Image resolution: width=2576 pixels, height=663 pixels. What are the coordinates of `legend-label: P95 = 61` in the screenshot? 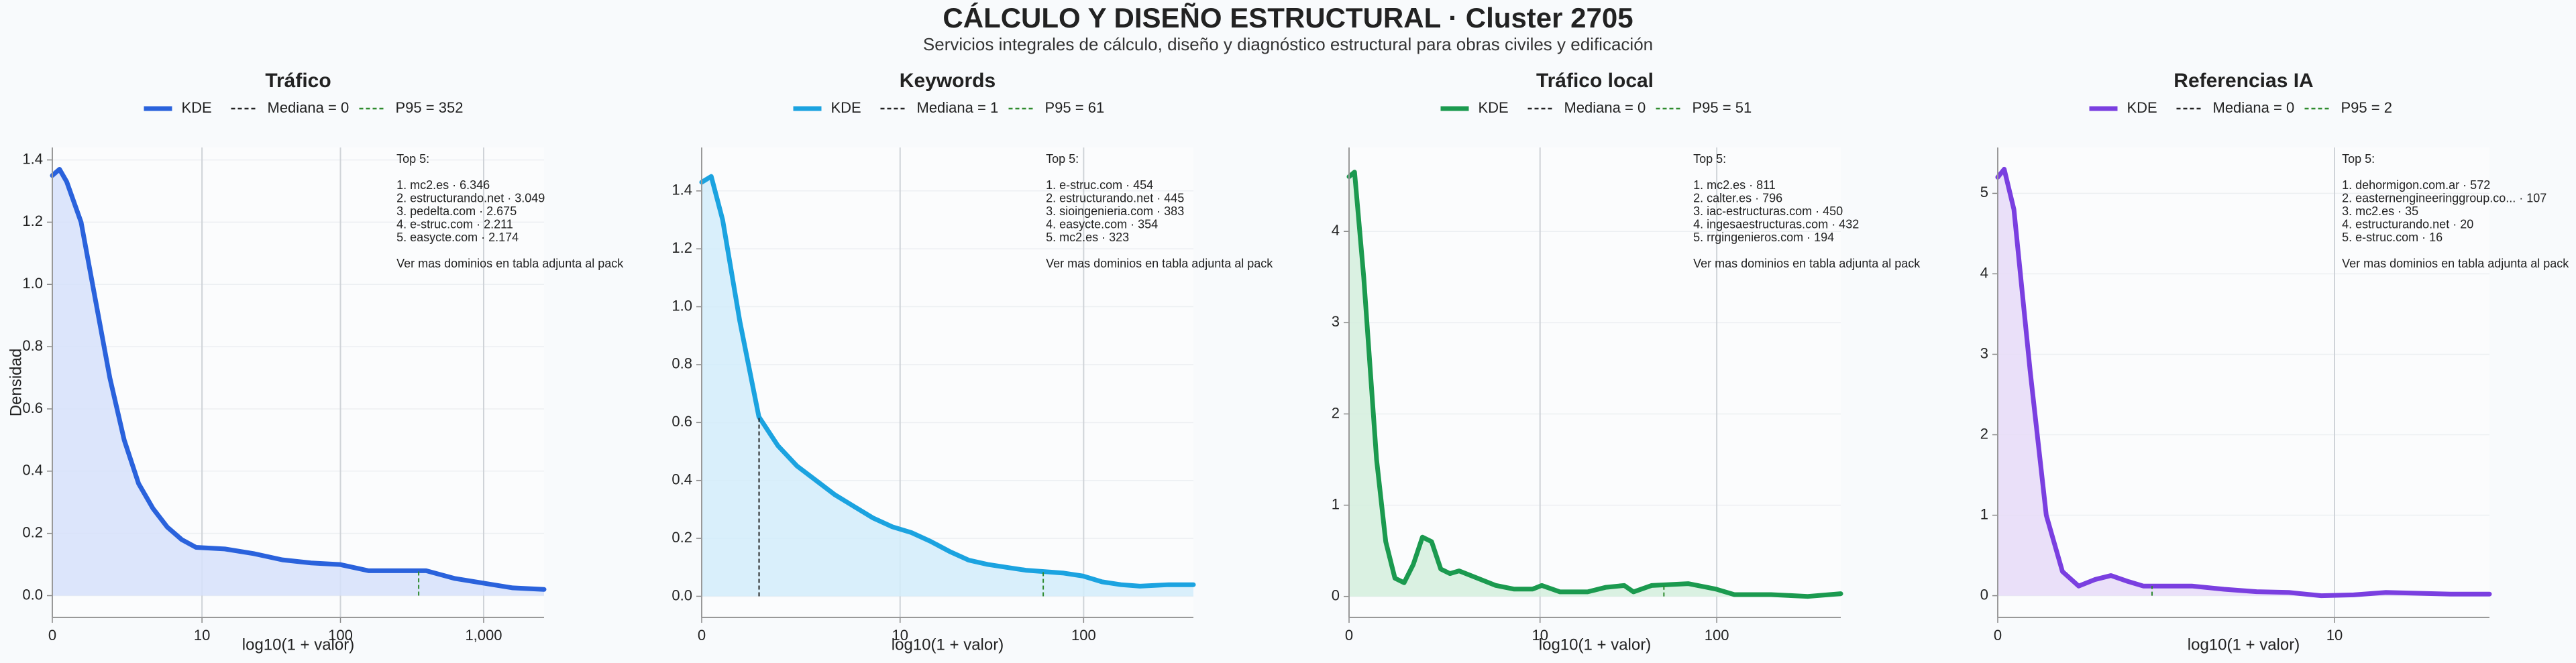 It's located at (1075, 107).